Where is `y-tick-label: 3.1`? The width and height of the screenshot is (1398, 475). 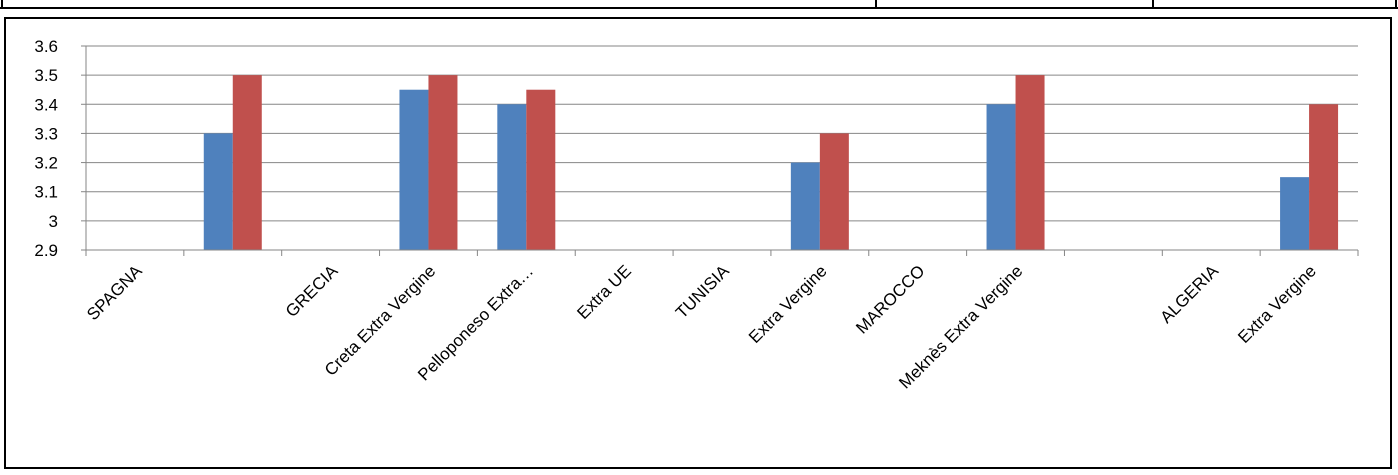 y-tick-label: 3.1 is located at coordinates (46, 192).